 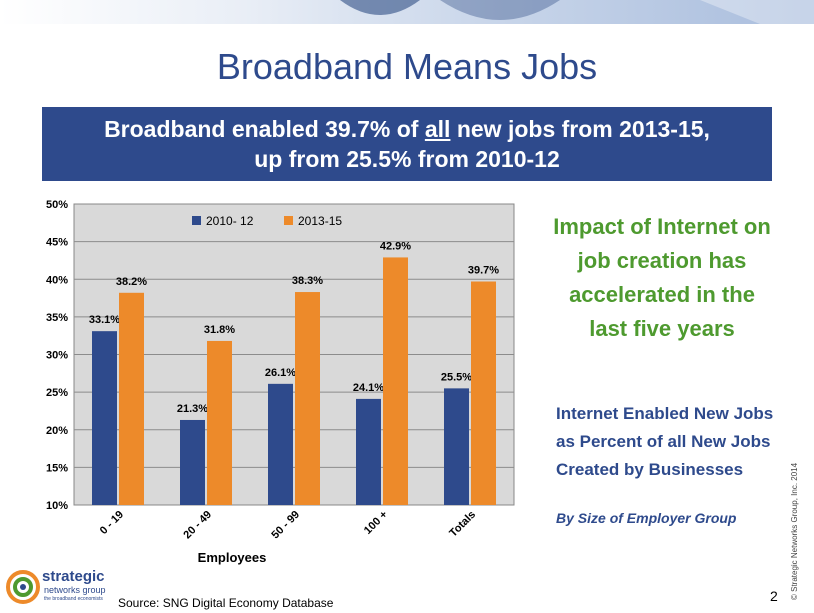 I want to click on y-tick-label: 50%, so click(x=57, y=205).